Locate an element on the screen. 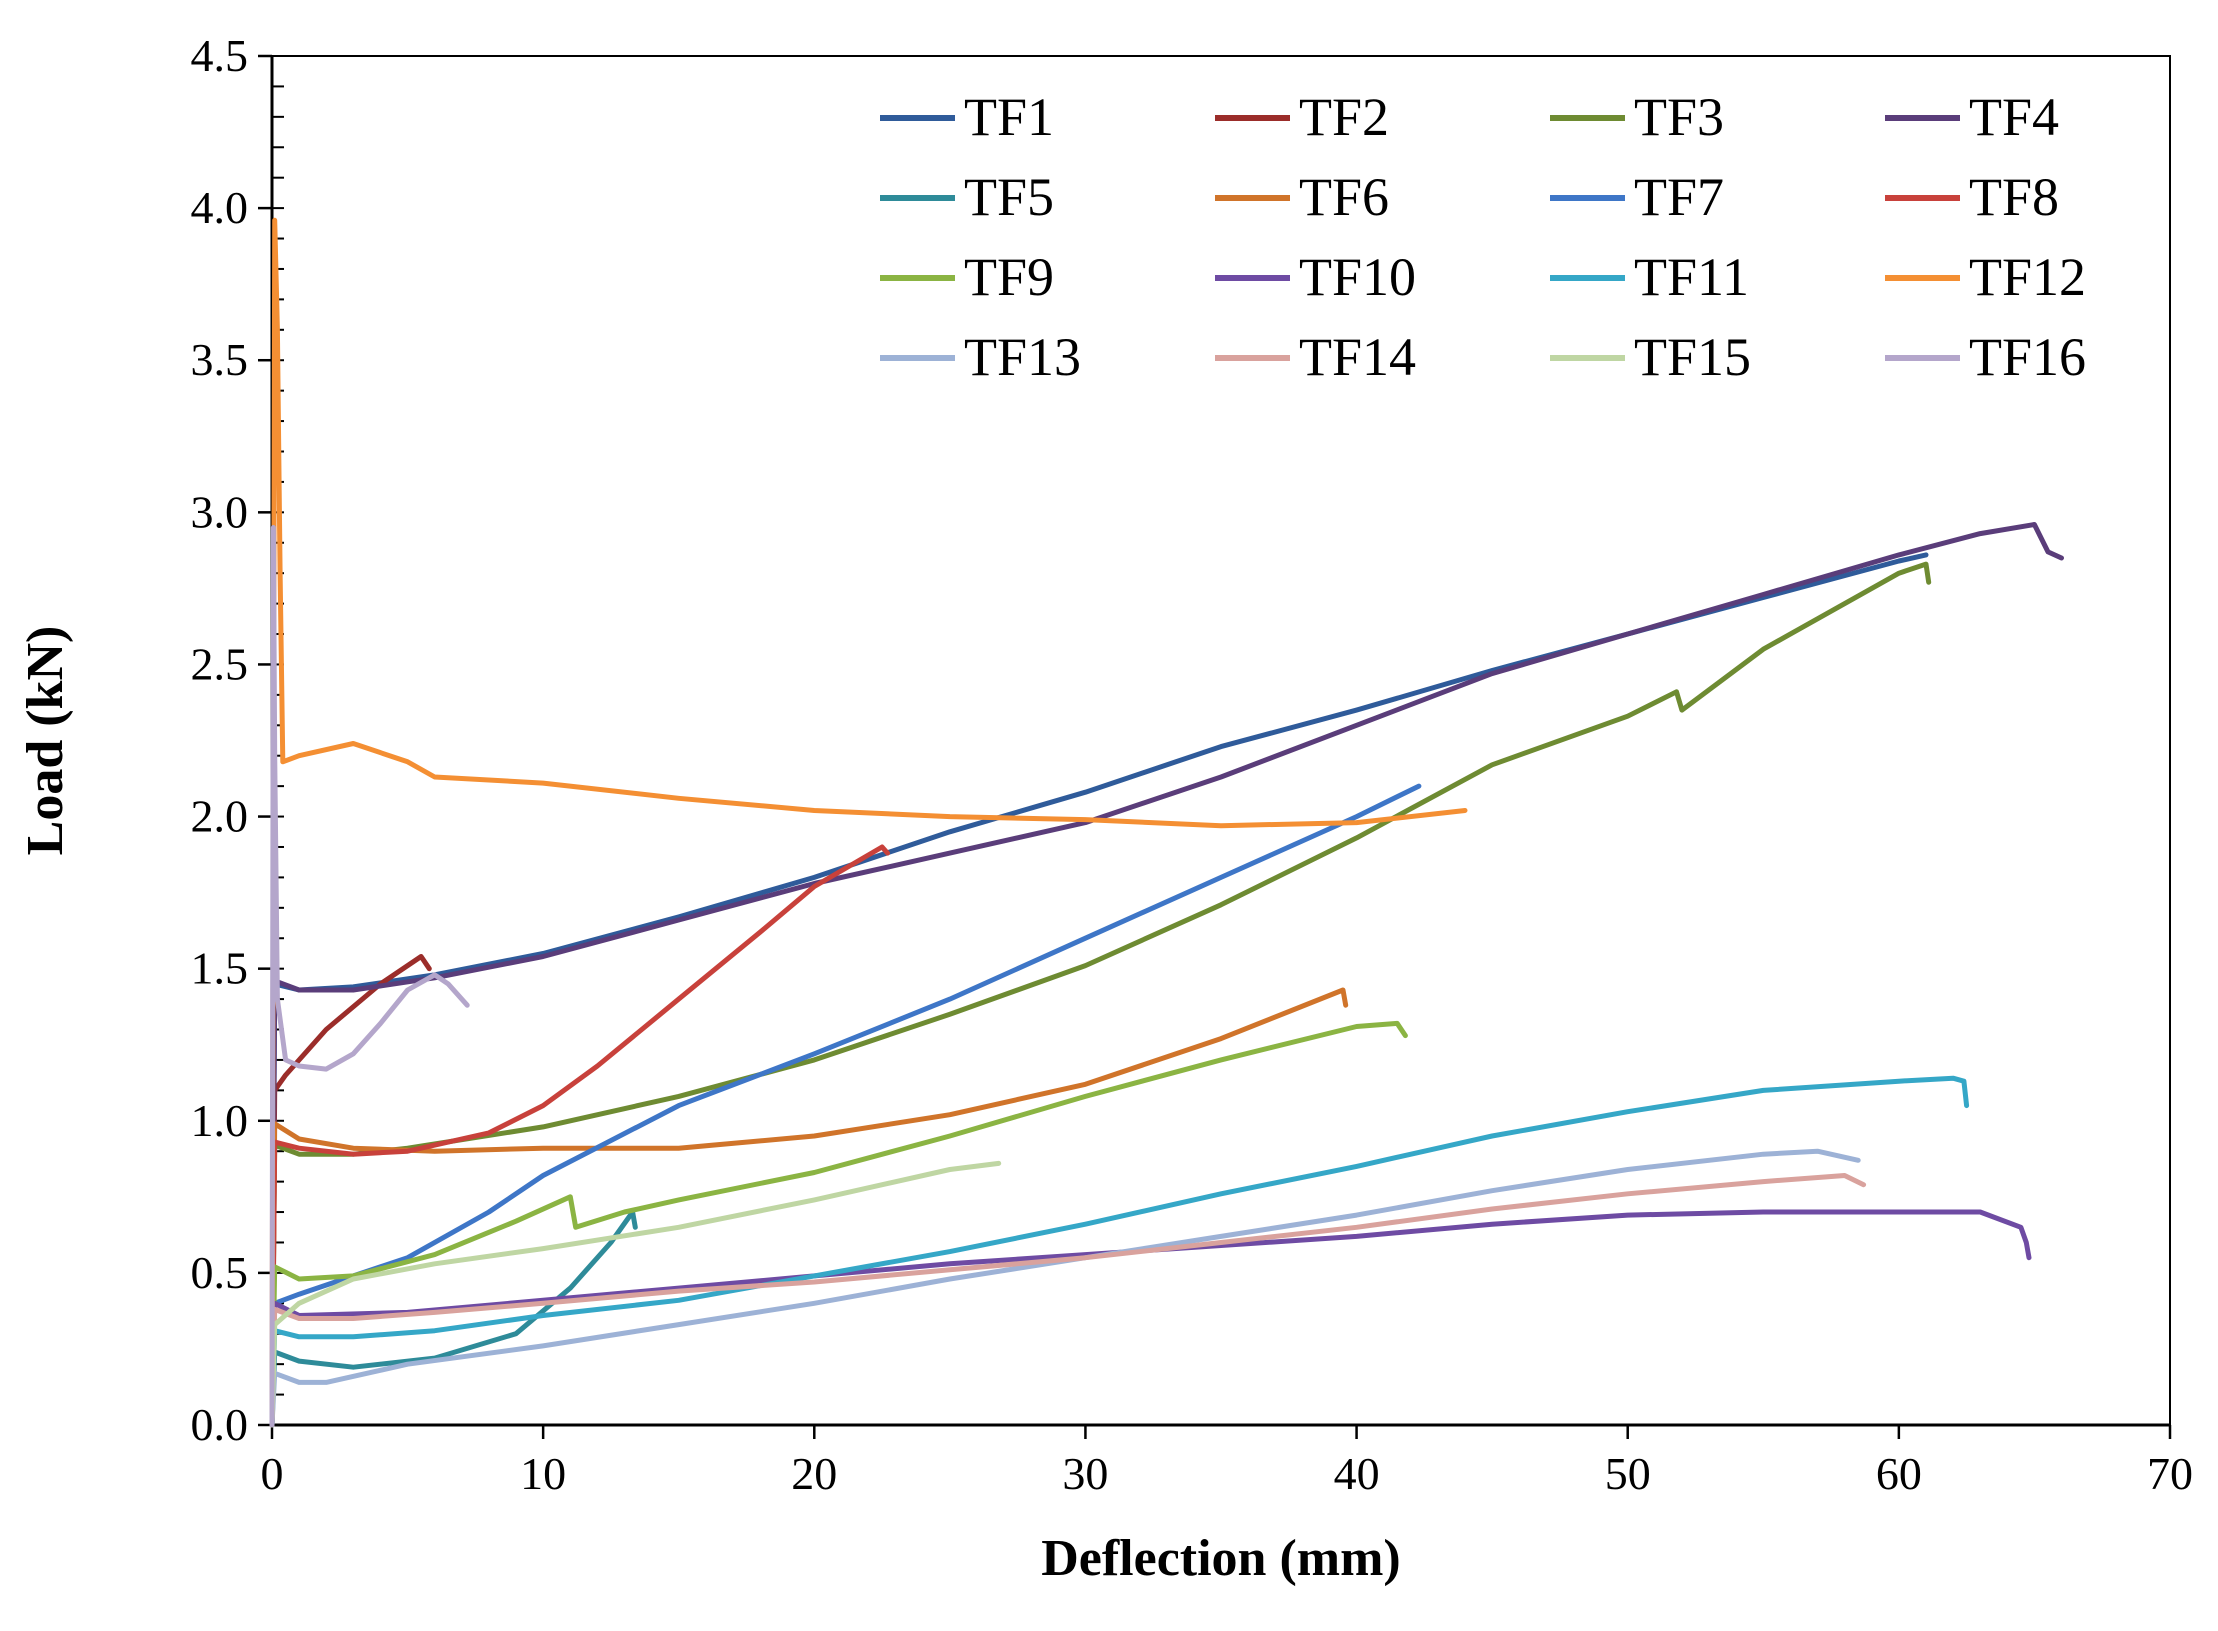 The height and width of the screenshot is (1631, 2218). legend-item-tf10: TF10 is located at coordinates (1315, 277).